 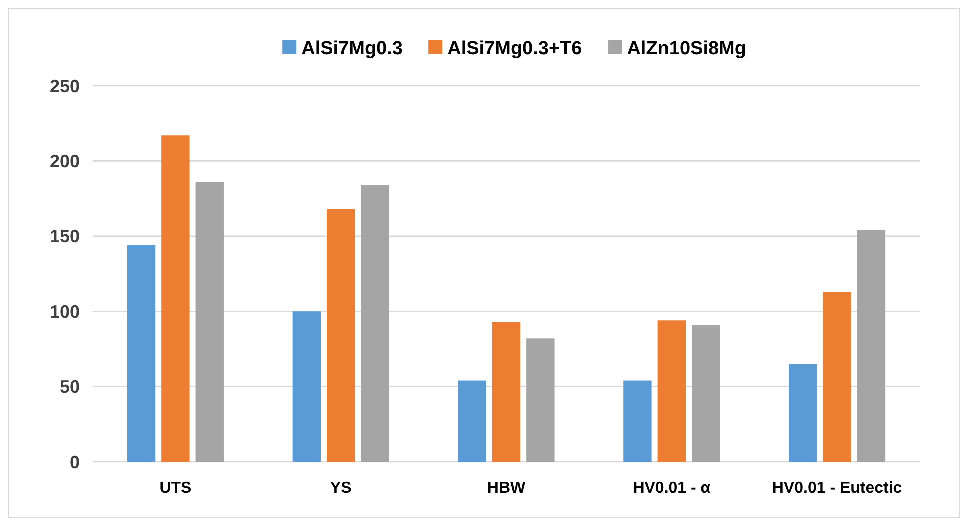 What do you see at coordinates (341, 488) in the screenshot?
I see `x-tick-label: YS` at bounding box center [341, 488].